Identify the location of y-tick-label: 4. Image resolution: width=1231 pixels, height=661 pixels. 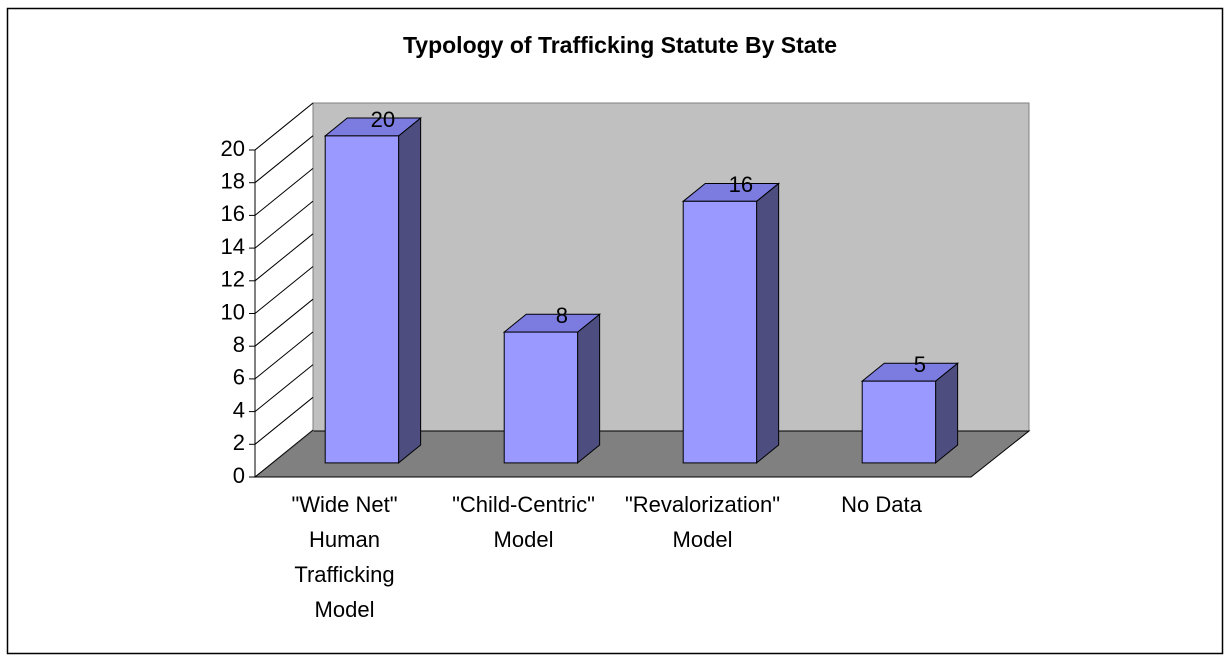
(239, 409).